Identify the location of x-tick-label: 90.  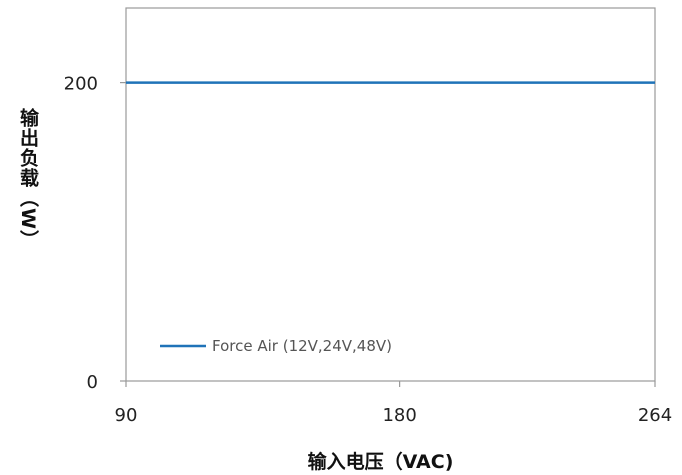
(126, 415).